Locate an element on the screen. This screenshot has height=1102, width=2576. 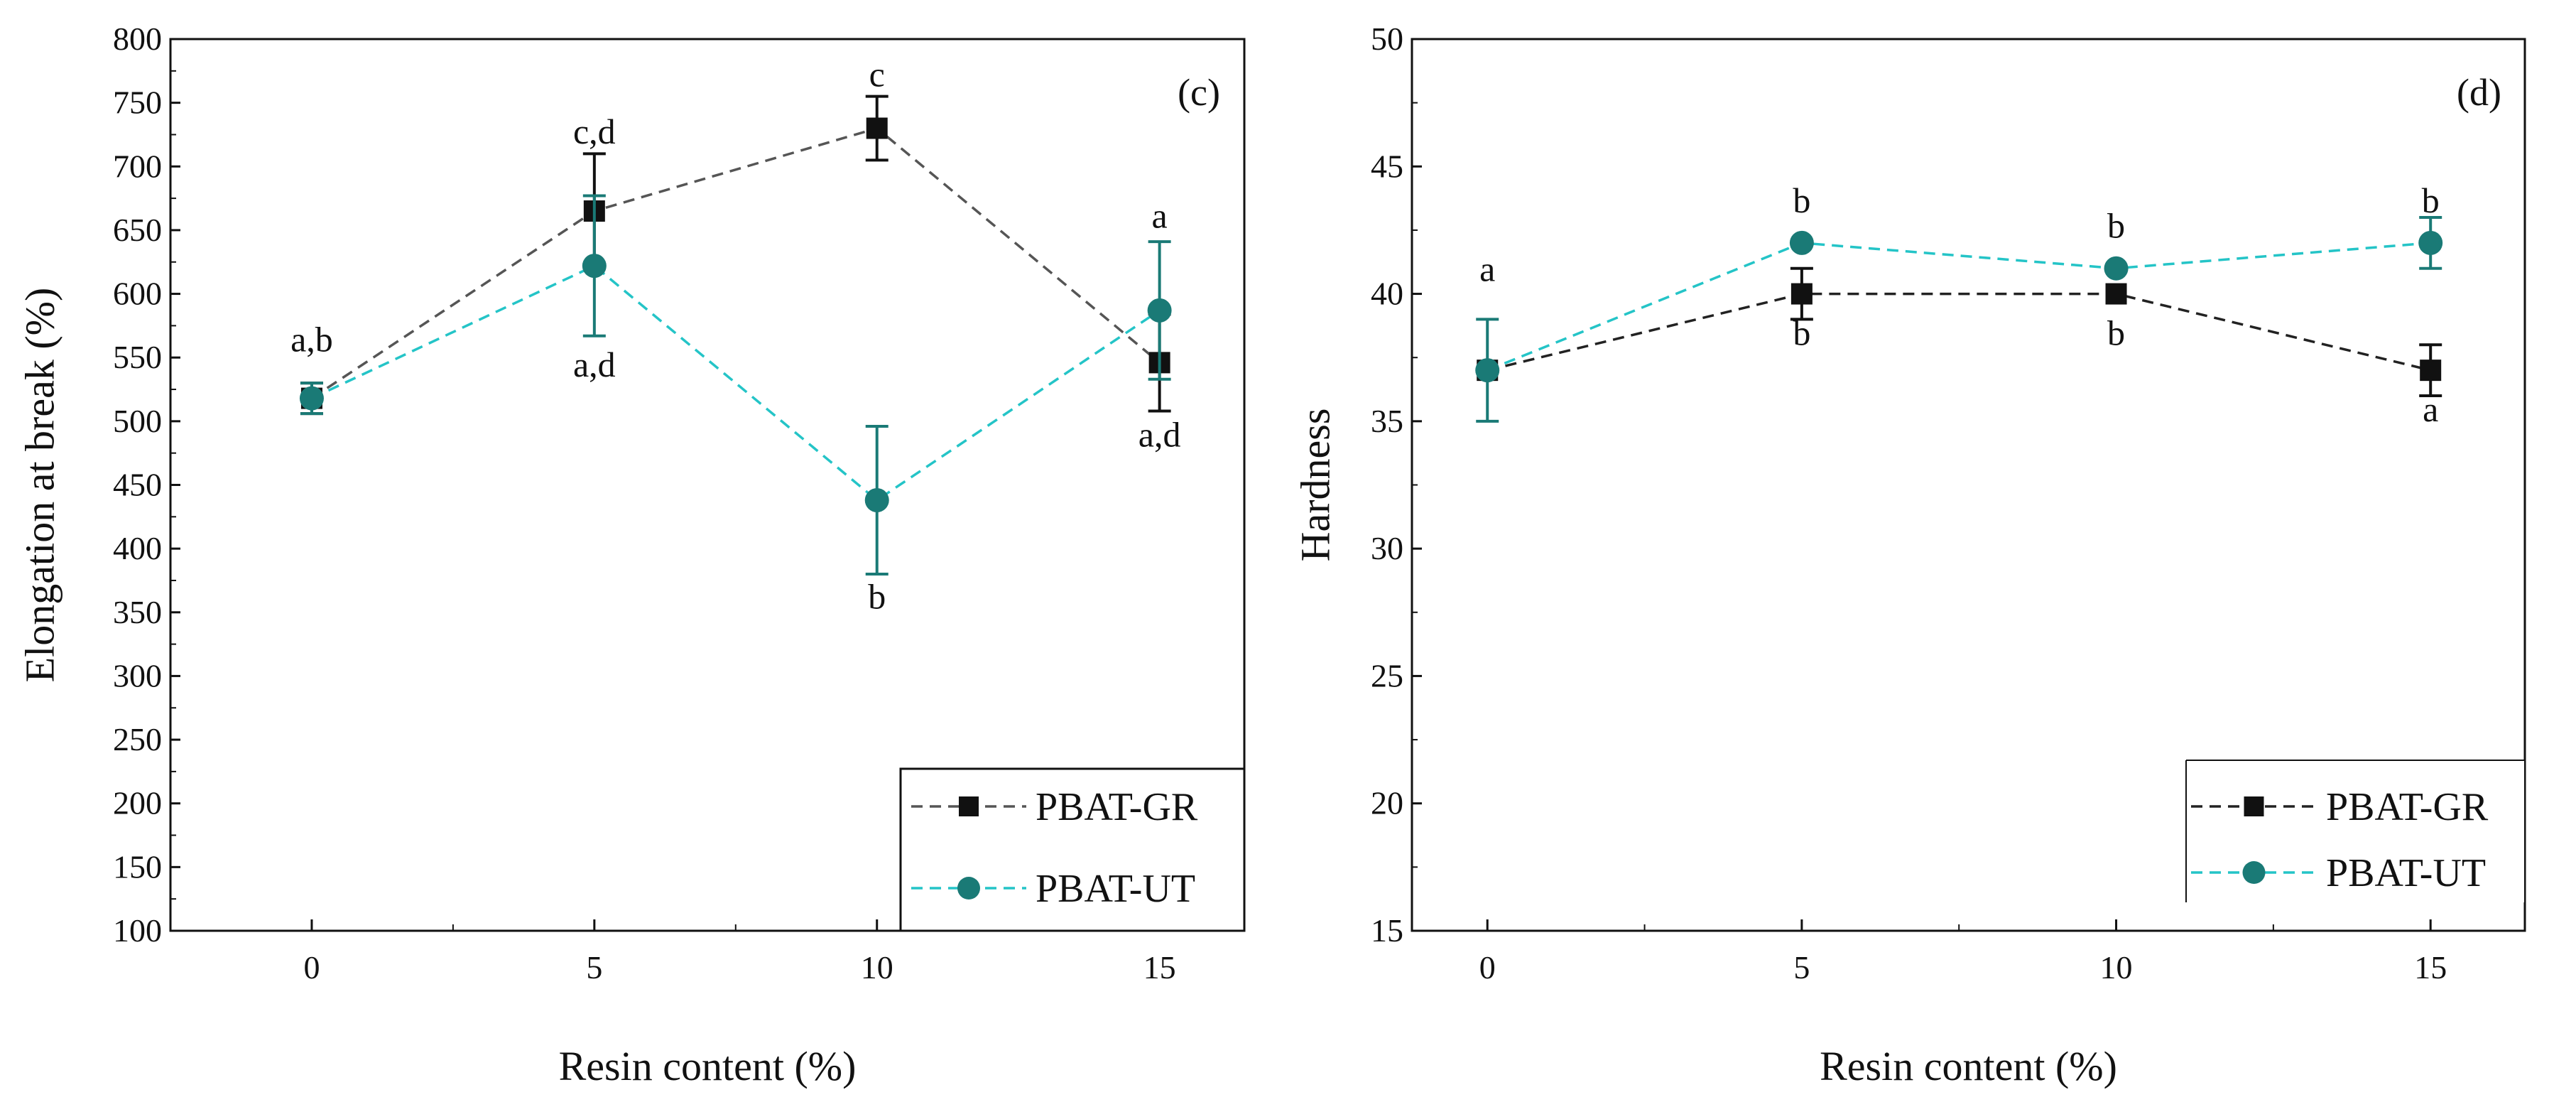
y-tick-label: 700 is located at coordinates (137, 166).